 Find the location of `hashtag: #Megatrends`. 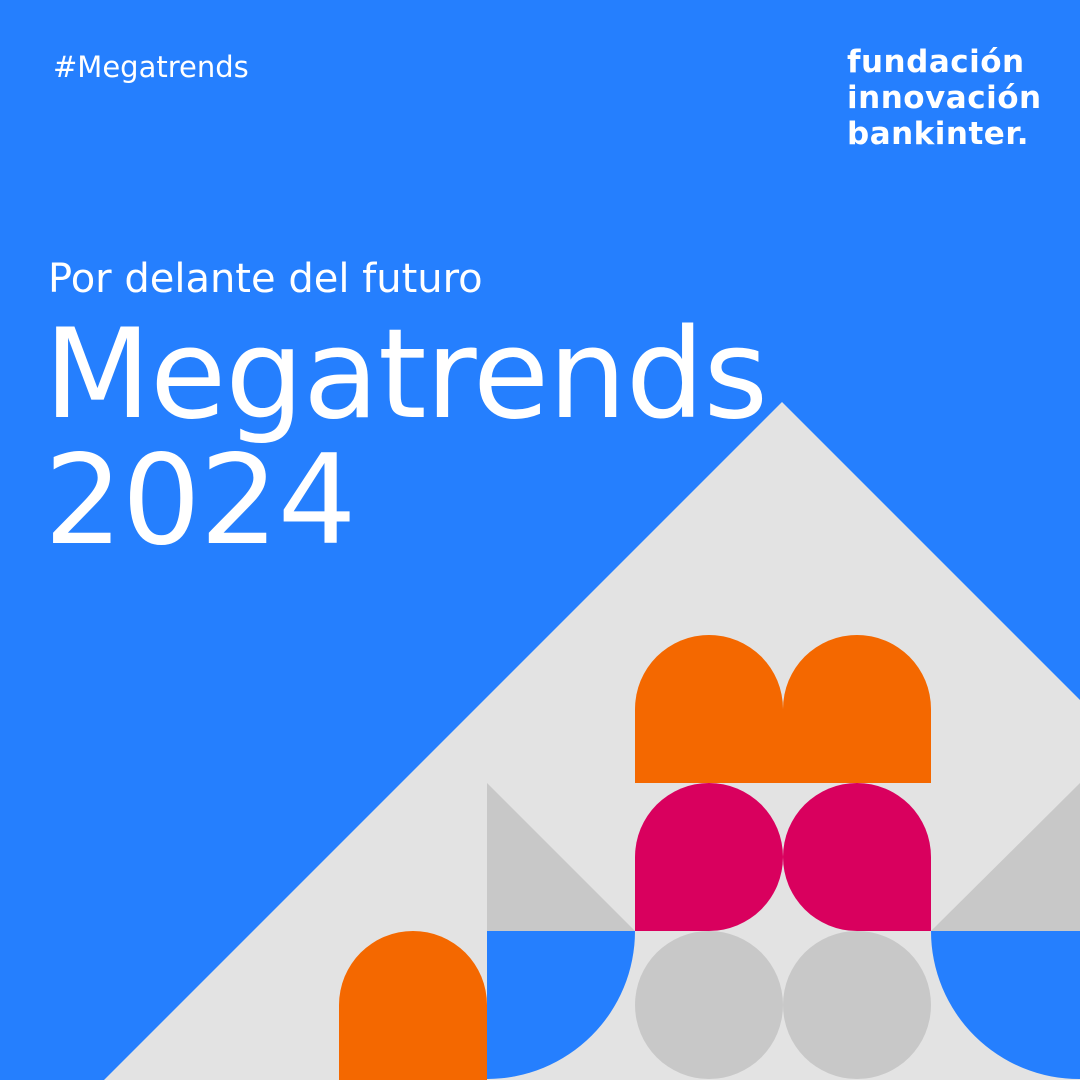

hashtag: #Megatrends is located at coordinates (151, 67).